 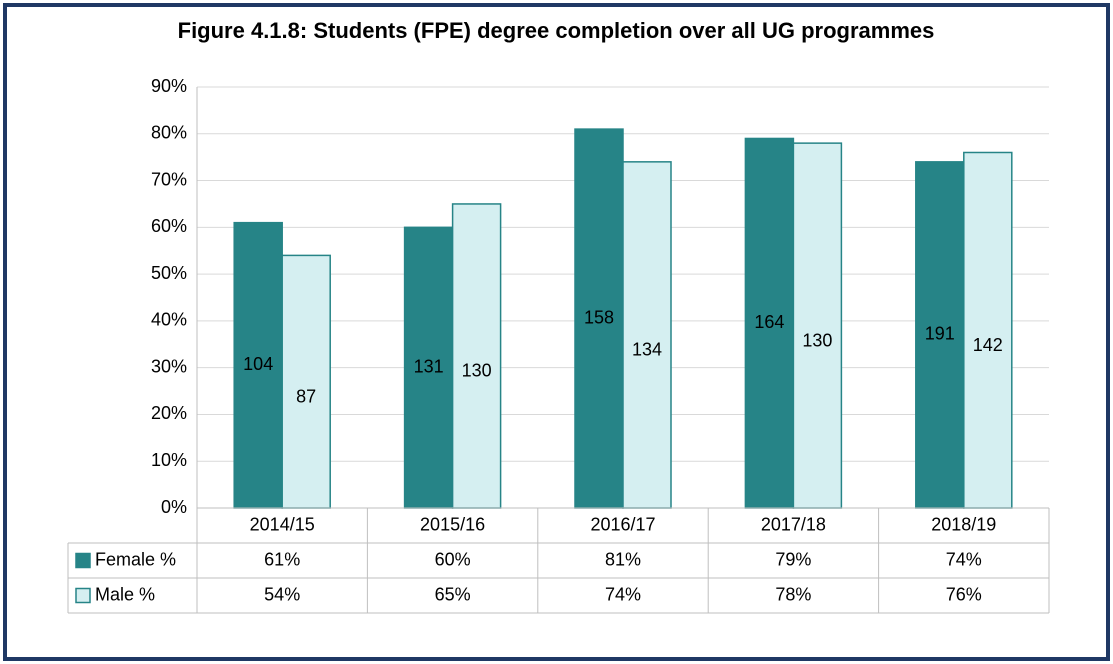 I want to click on count-label: 158, so click(x=599, y=317).